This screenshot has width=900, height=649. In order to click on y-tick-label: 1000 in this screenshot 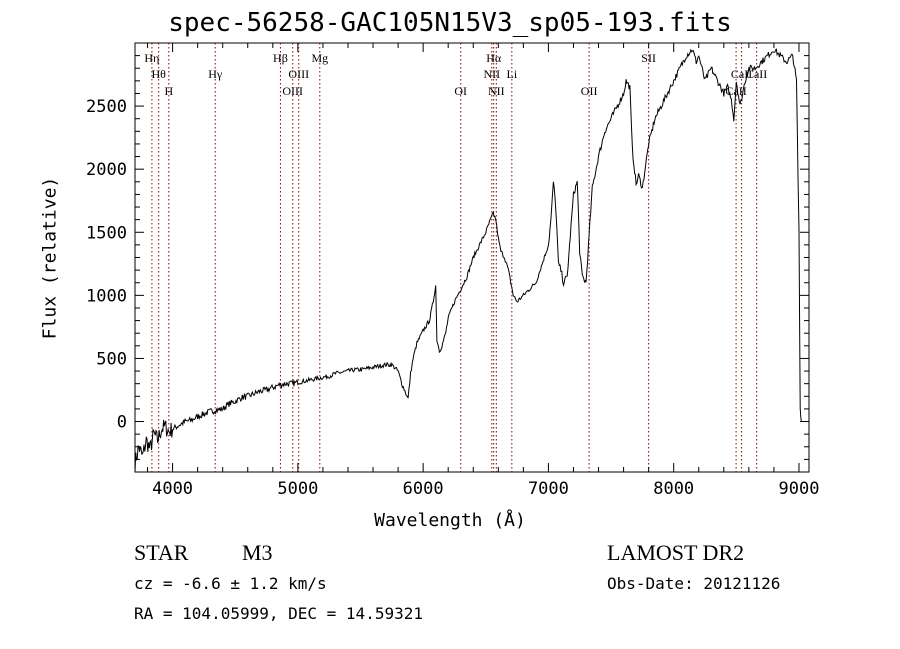, I will do `click(106, 296)`.